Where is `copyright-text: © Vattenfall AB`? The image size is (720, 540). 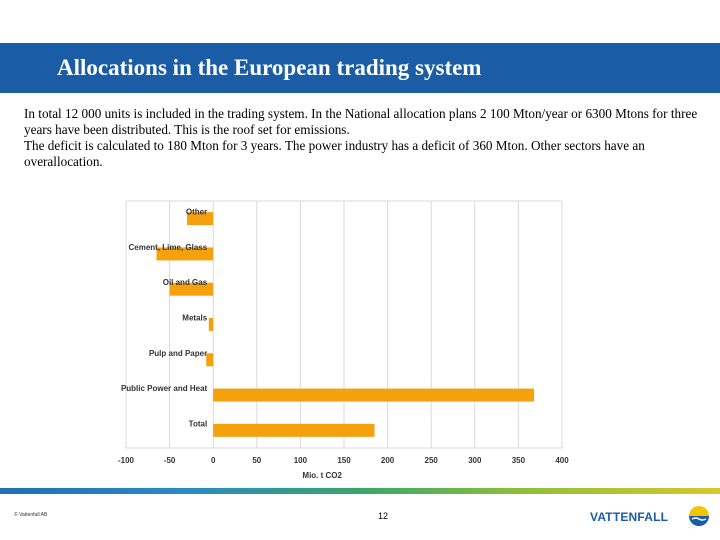 copyright-text: © Vattenfall AB is located at coordinates (31, 515).